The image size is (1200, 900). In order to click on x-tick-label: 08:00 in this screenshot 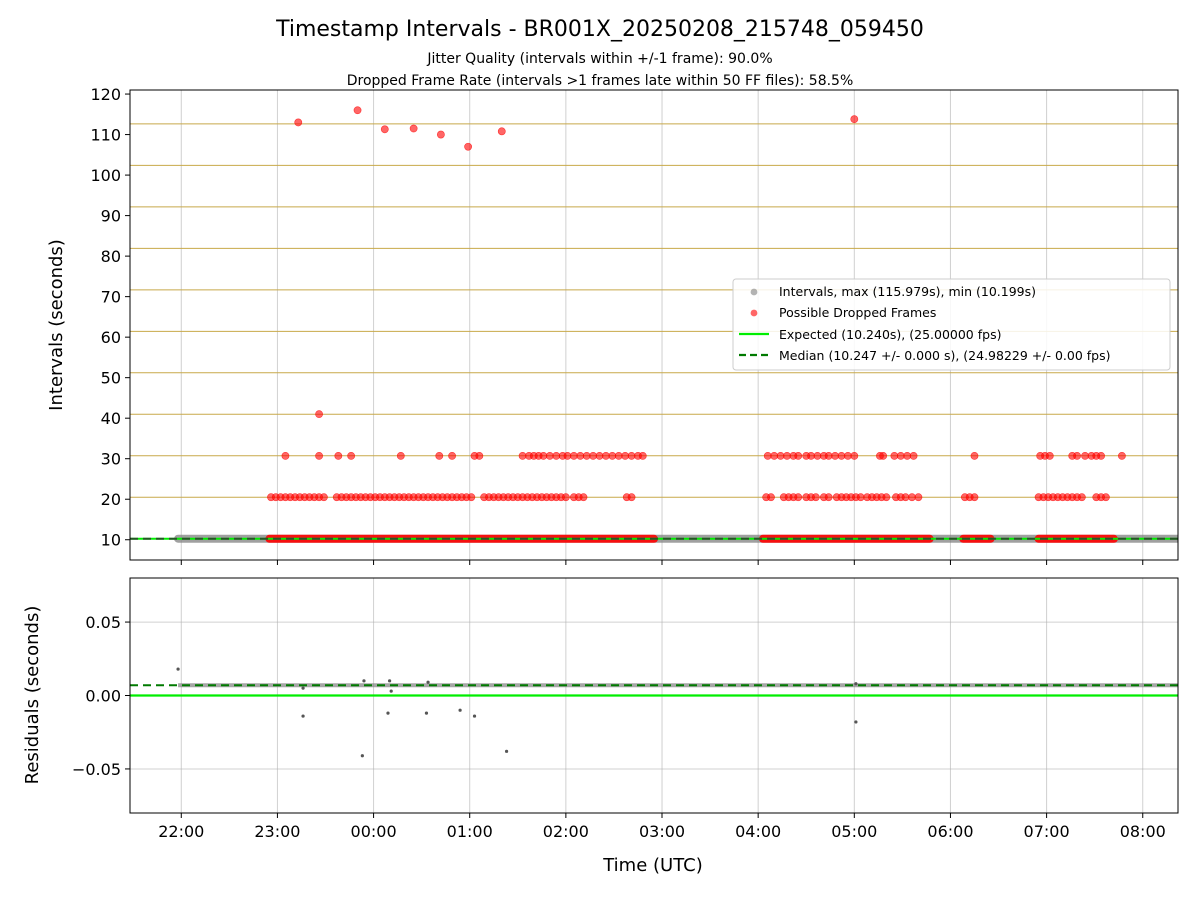, I will do `click(1143, 831)`.